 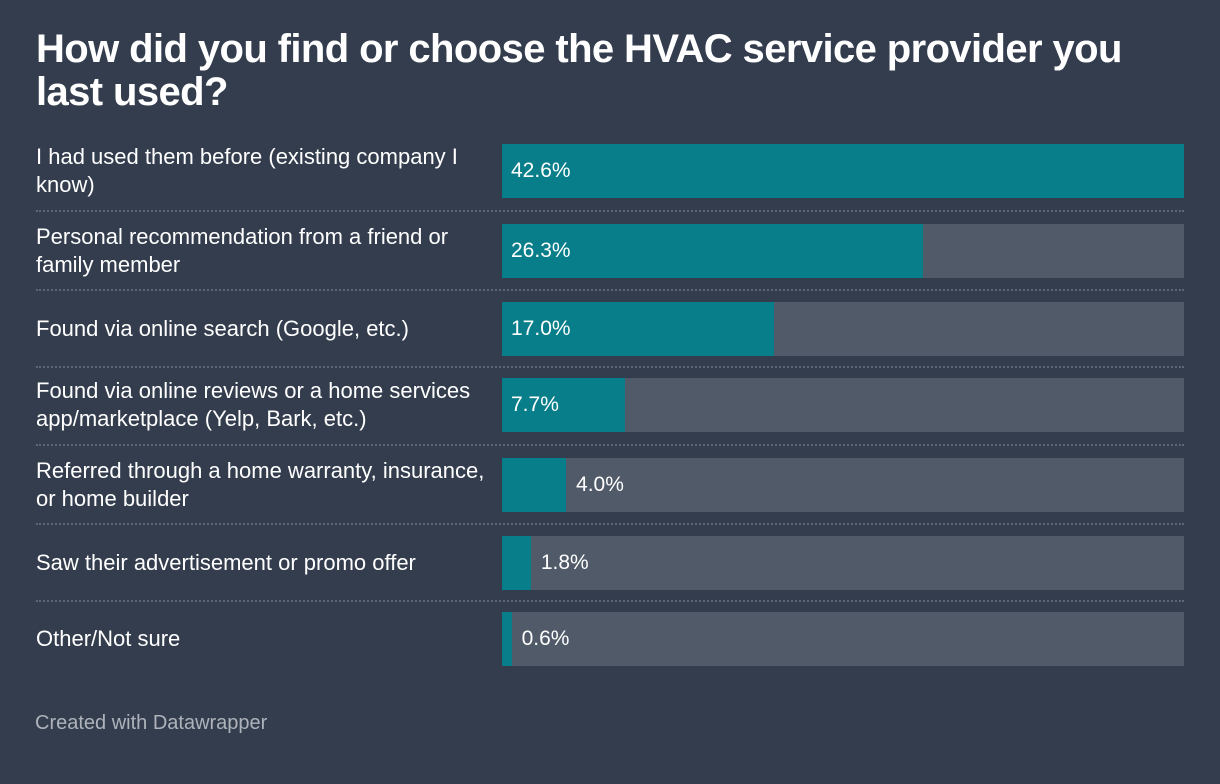 I want to click on credit-text: Created with Datawrapper, so click(x=151, y=723).